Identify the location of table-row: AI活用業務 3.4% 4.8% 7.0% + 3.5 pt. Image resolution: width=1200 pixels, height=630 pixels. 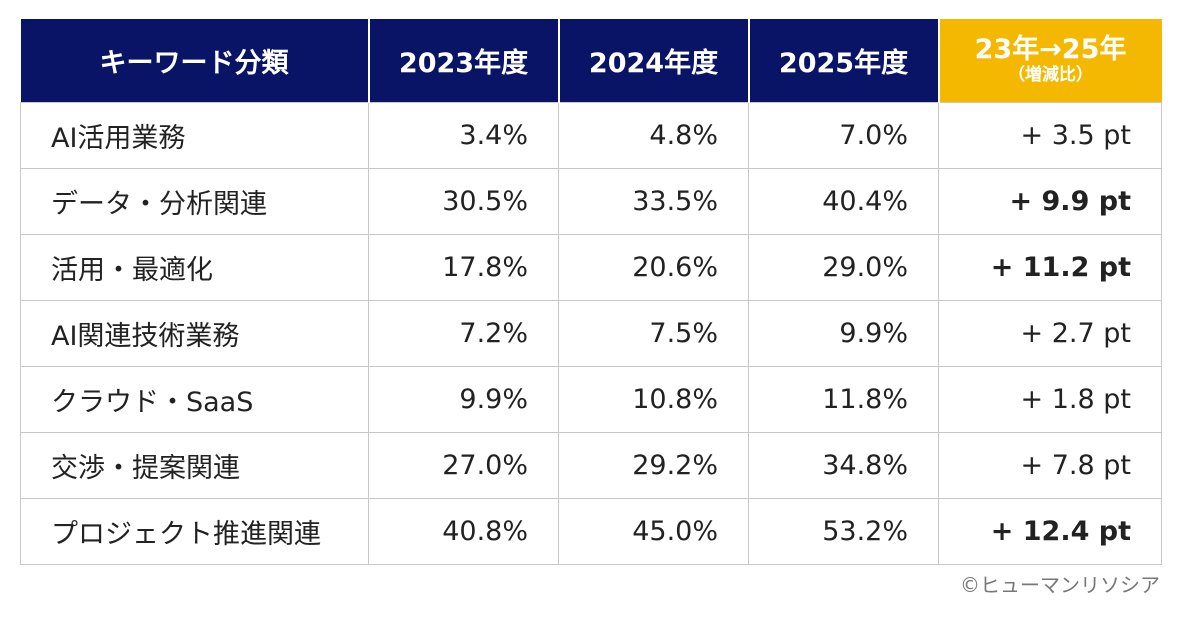
(591, 135).